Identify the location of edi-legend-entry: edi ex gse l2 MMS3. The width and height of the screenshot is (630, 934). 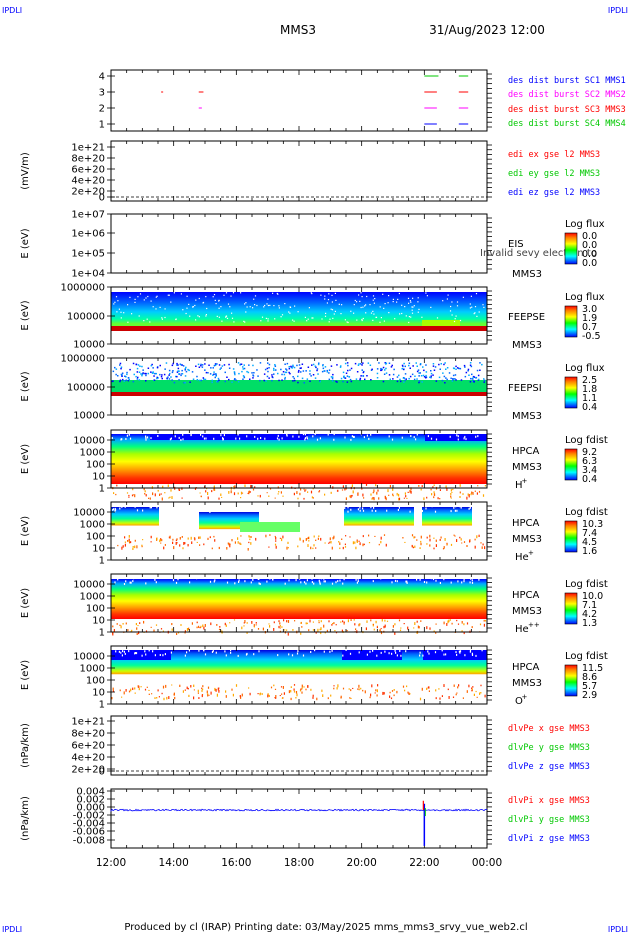
(554, 155).